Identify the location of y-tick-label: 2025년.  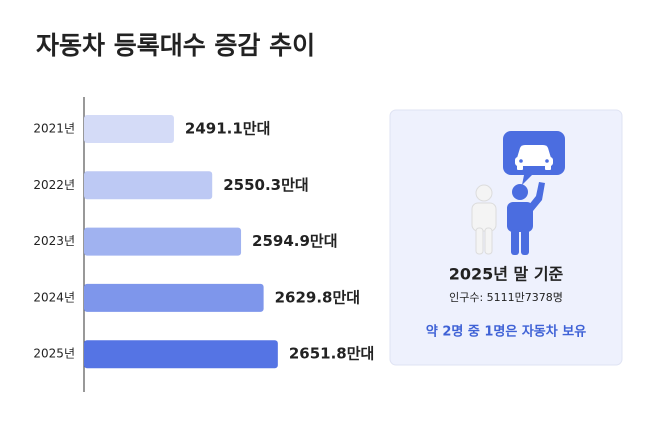
(54, 354).